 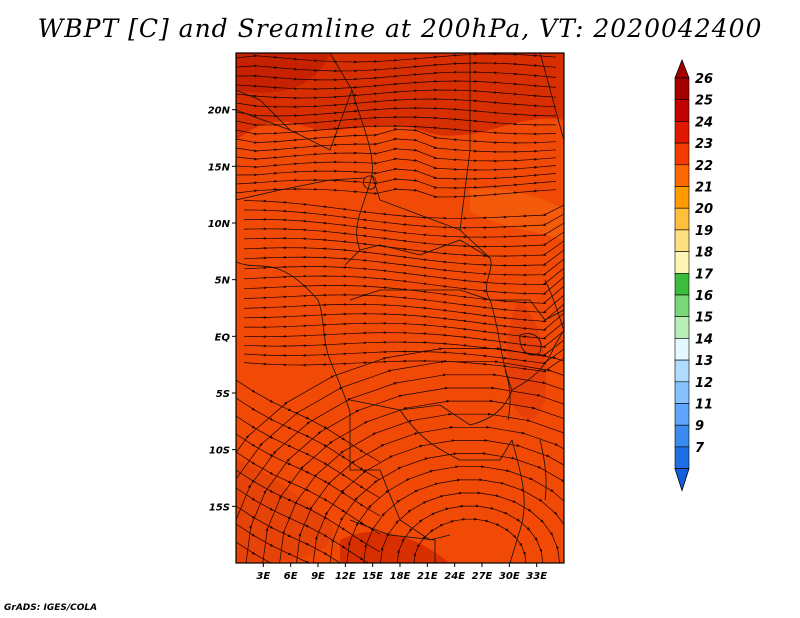 What do you see at coordinates (425, 249) in the screenshot?
I see `border-car` at bounding box center [425, 249].